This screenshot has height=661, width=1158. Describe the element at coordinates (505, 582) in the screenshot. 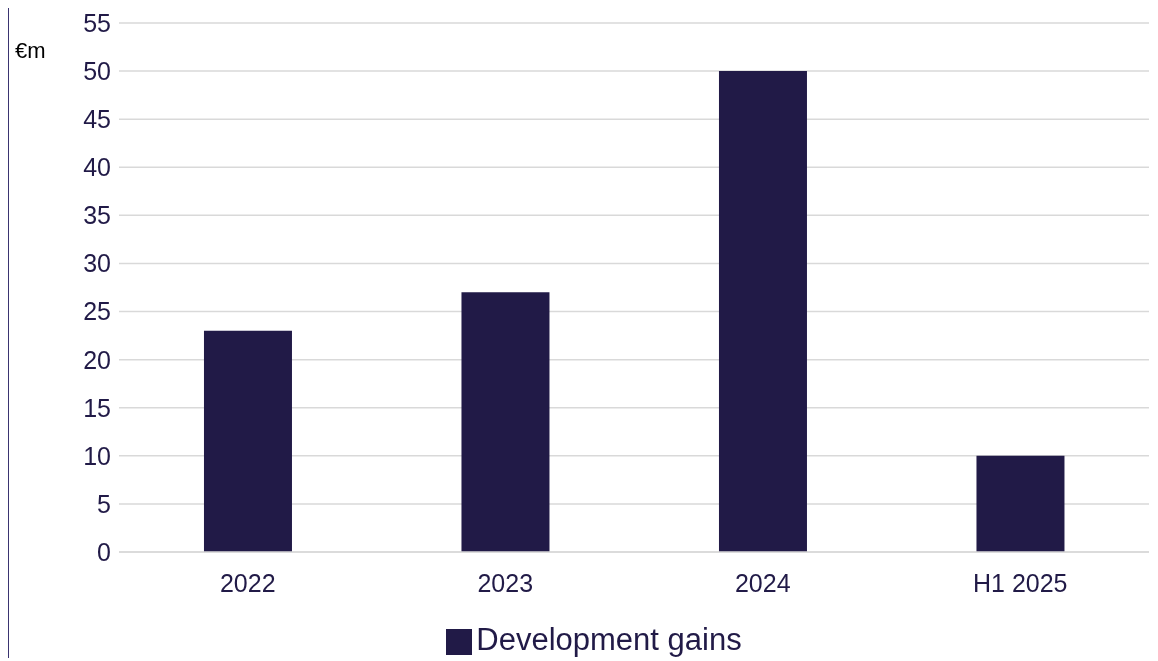

I see `x-tick-label: 2023` at that location.